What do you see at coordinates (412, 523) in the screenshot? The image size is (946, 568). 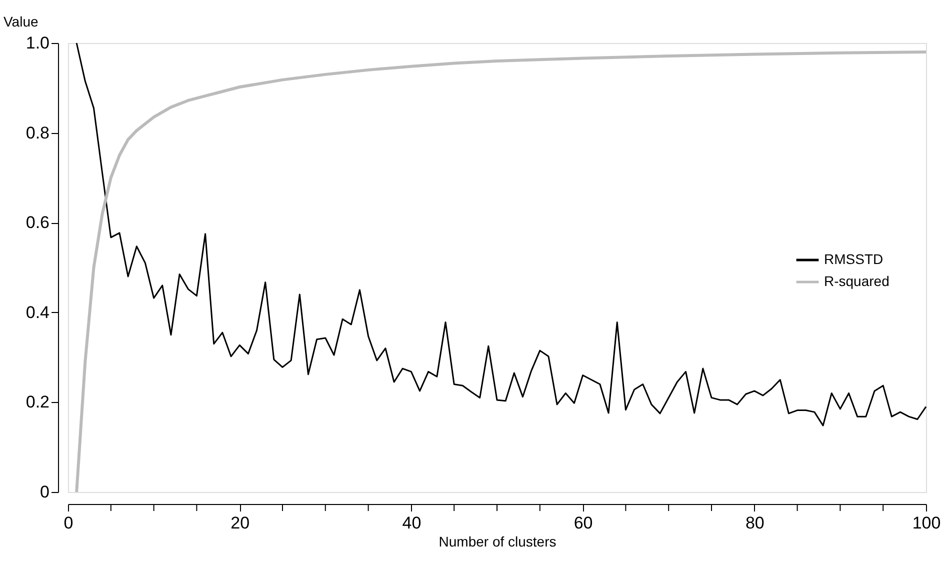 I see `x-tick-label: 40` at bounding box center [412, 523].